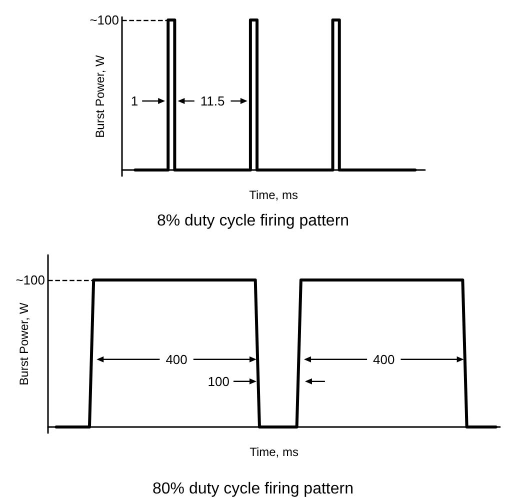  What do you see at coordinates (253, 221) in the screenshot?
I see `text: 8% duty cycle firing pattern` at bounding box center [253, 221].